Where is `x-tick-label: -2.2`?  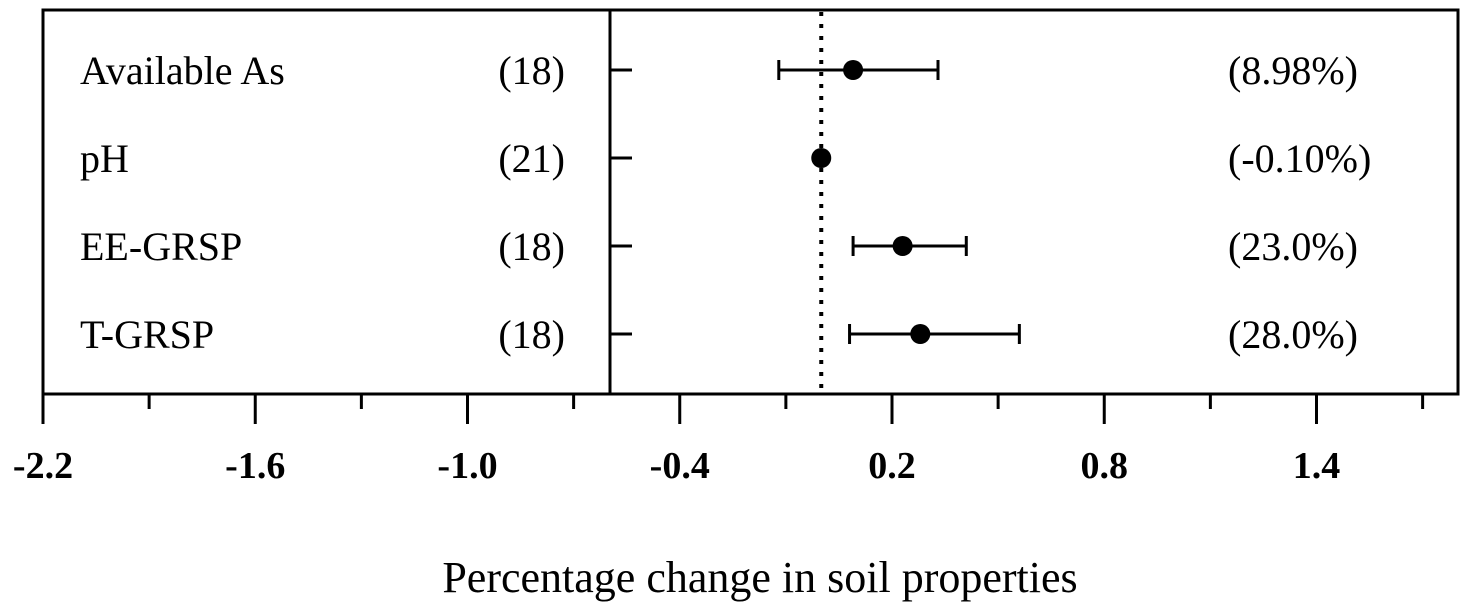
x-tick-label: -2.2 is located at coordinates (43, 466).